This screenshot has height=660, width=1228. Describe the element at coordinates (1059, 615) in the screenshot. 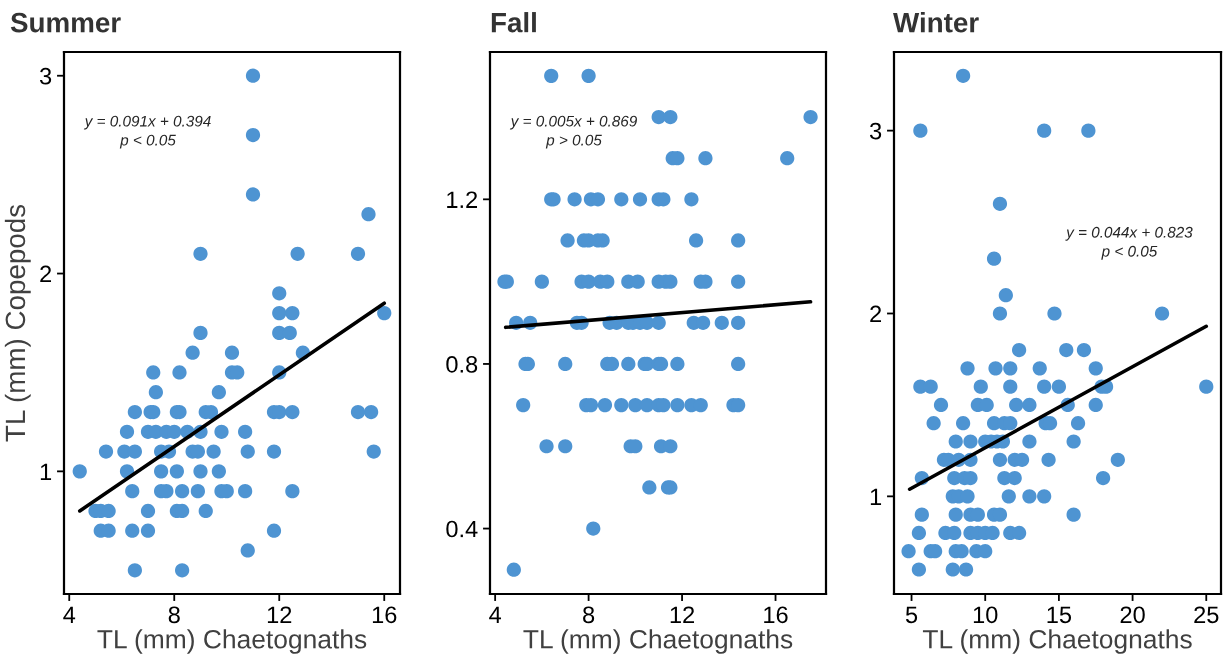

I see `x-tick-label: 15` at that location.